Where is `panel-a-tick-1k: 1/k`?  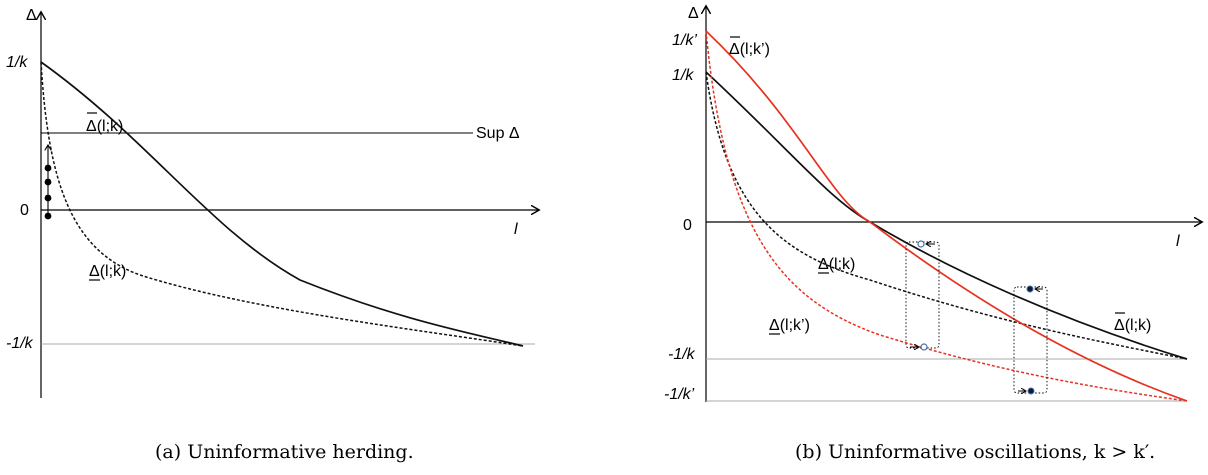 panel-a-tick-1k: 1/k is located at coordinates (17, 62).